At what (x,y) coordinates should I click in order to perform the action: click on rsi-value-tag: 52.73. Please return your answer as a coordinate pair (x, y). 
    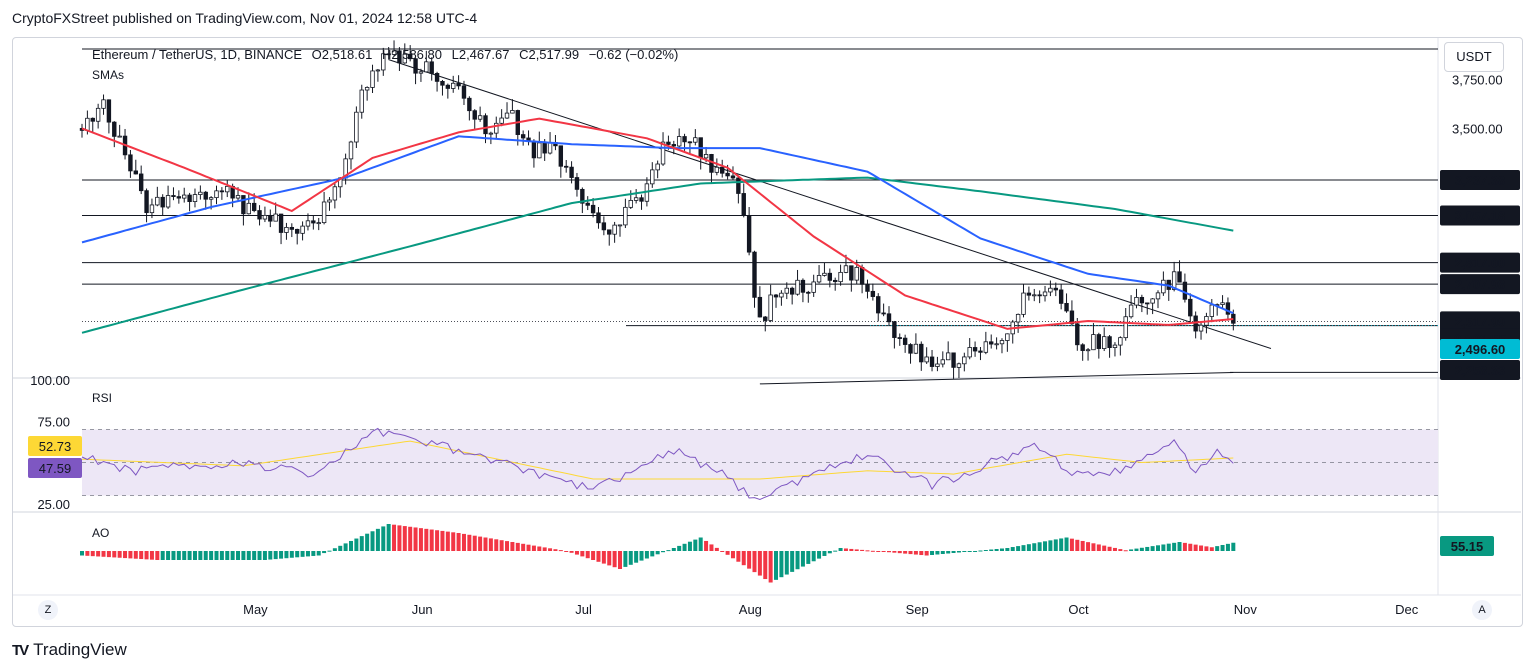
    Looking at the image, I should click on (55, 446).